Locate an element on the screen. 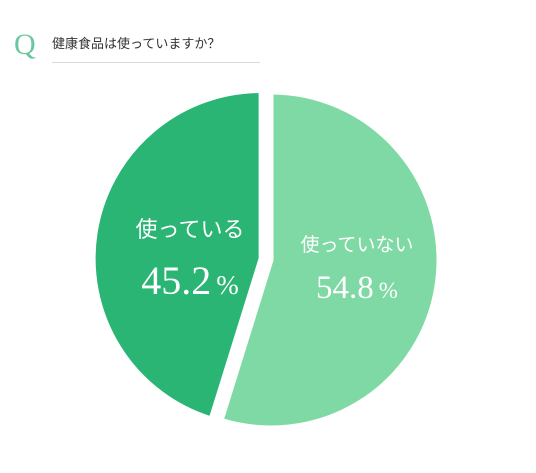 This screenshot has height=473, width=536. slice-percent-uses: 45.2% is located at coordinates (190, 280).